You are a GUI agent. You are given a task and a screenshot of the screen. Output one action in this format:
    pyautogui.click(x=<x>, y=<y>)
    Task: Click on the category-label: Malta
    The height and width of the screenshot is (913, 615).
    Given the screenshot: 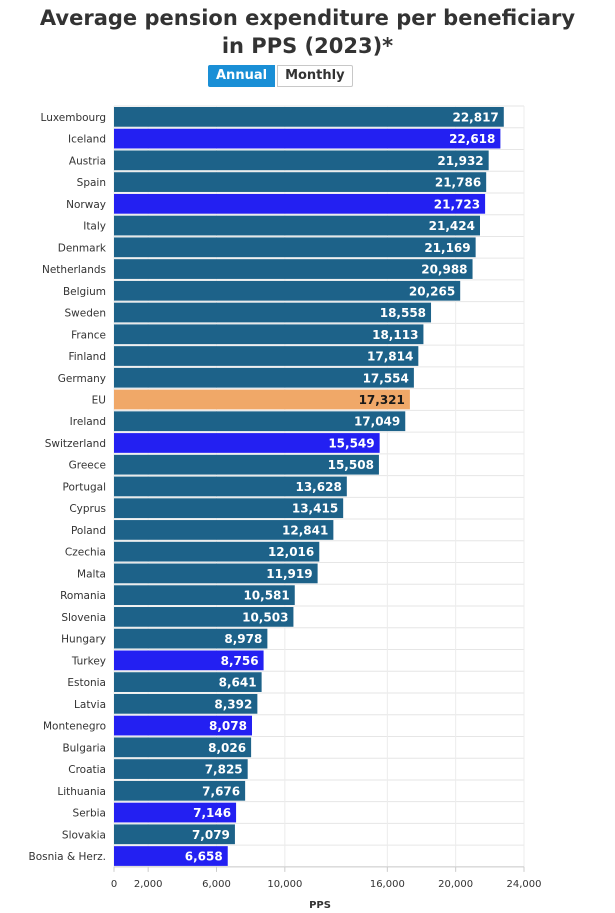 What is the action you would take?
    pyautogui.click(x=91, y=574)
    